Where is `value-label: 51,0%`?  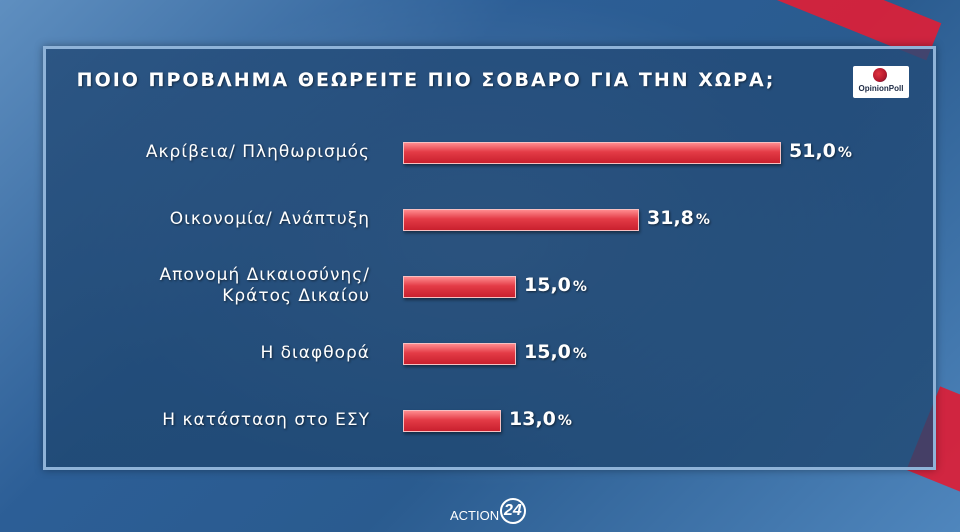 value-label: 51,0% is located at coordinates (820, 151).